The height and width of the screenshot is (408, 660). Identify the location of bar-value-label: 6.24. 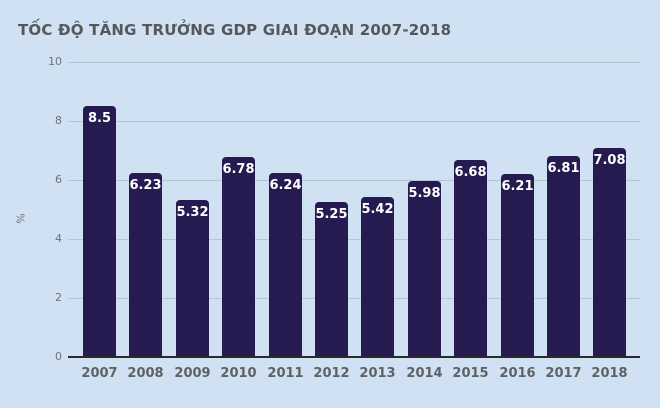
(285, 185).